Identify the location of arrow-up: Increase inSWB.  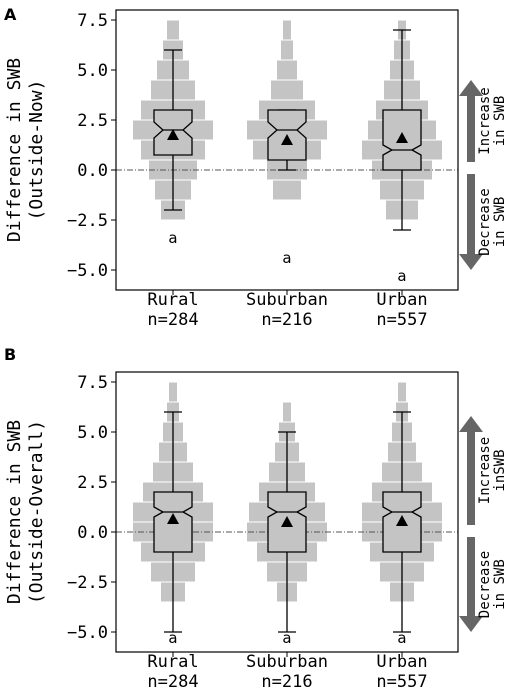
(483, 470).